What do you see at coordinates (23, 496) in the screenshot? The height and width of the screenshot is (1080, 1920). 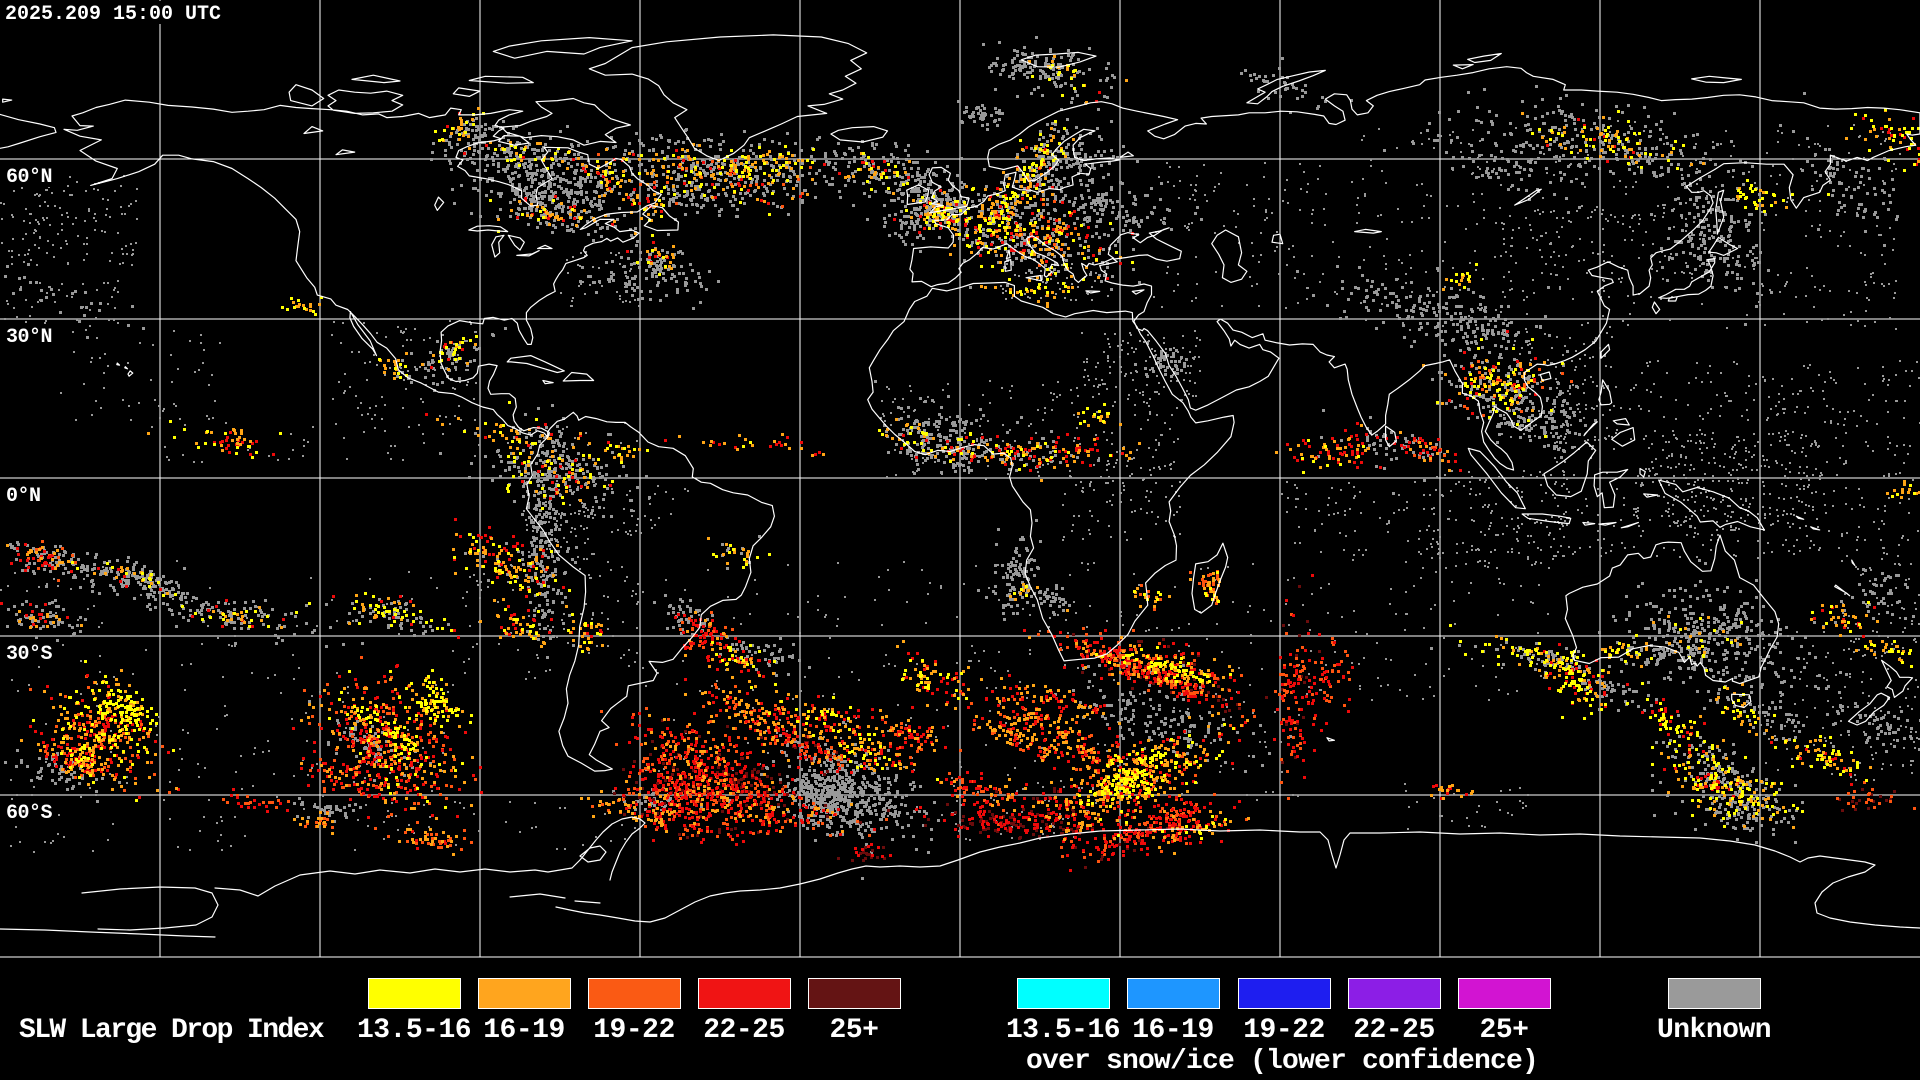 I see `svg-text: 0°N` at bounding box center [23, 496].